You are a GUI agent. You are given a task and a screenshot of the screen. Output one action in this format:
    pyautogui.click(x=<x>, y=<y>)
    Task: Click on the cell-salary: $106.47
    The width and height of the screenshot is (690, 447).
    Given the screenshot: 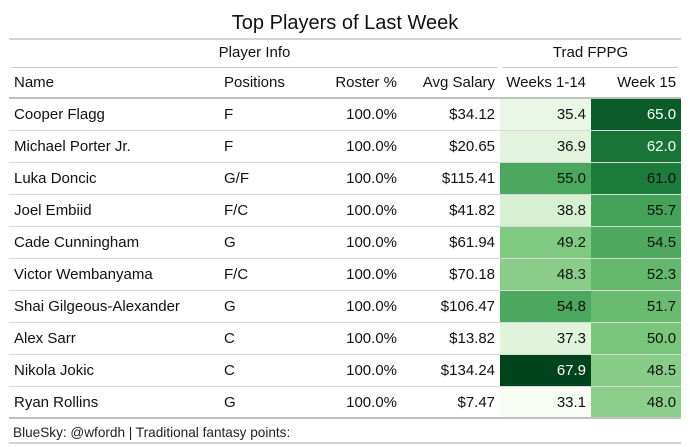 What is the action you would take?
    pyautogui.click(x=451, y=306)
    